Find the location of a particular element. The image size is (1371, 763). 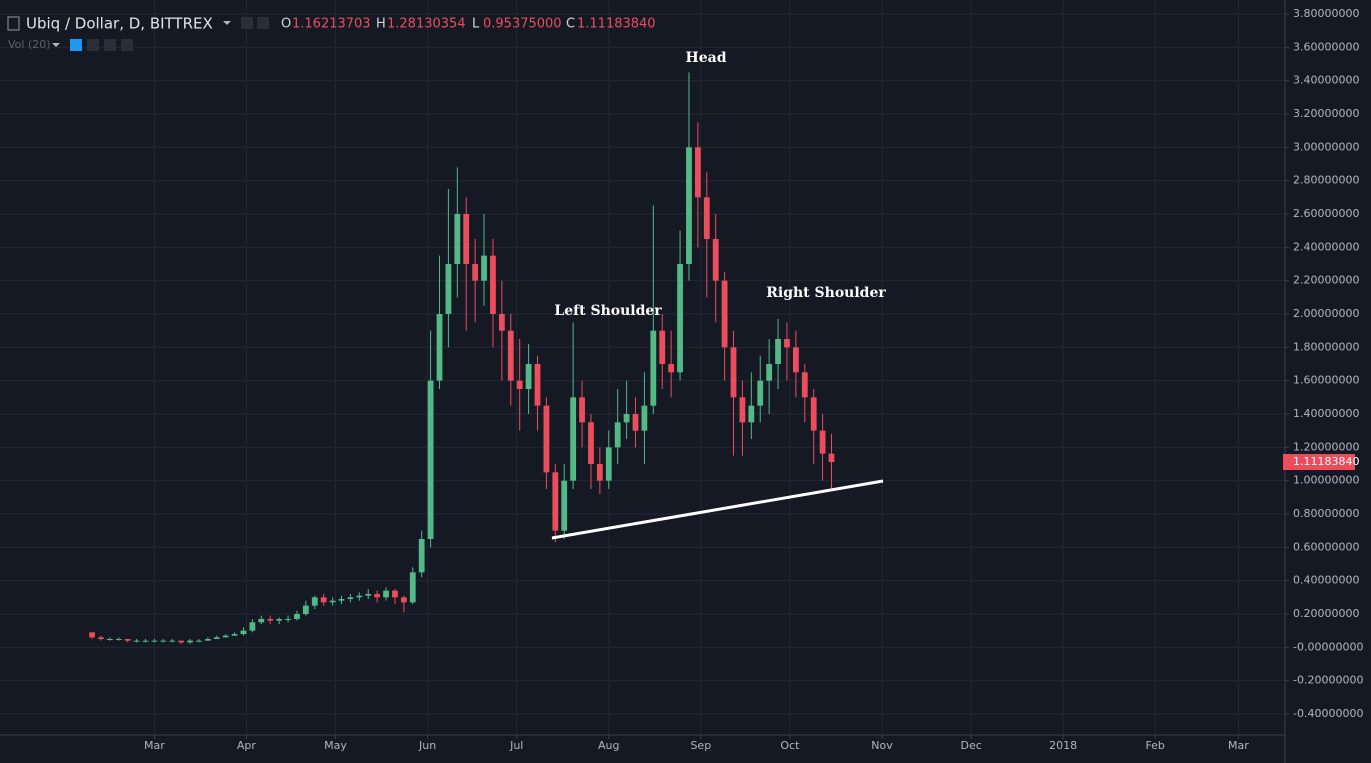

remove-icon is located at coordinates (127, 45).